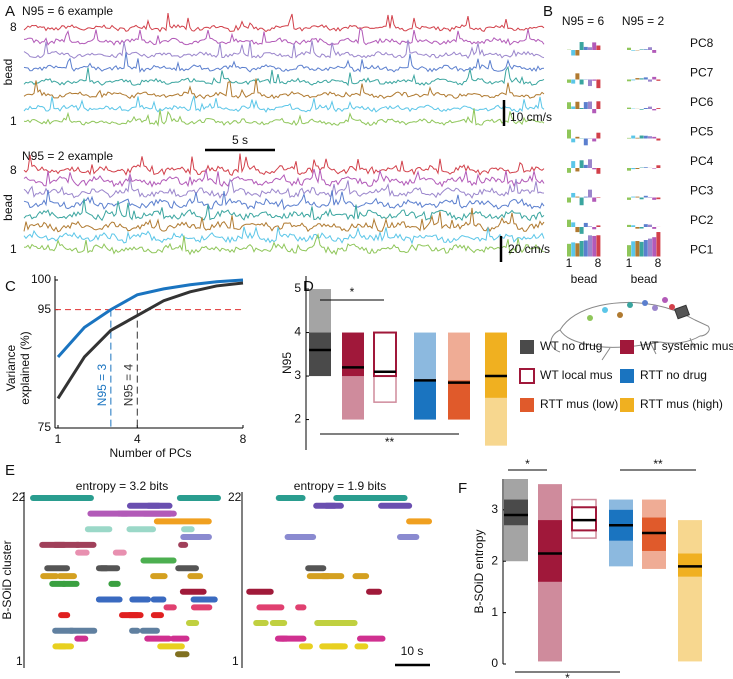 This screenshot has width=733, height=679. What do you see at coordinates (412, 651) in the screenshot?
I see `time-scale-label: 10 s` at bounding box center [412, 651].